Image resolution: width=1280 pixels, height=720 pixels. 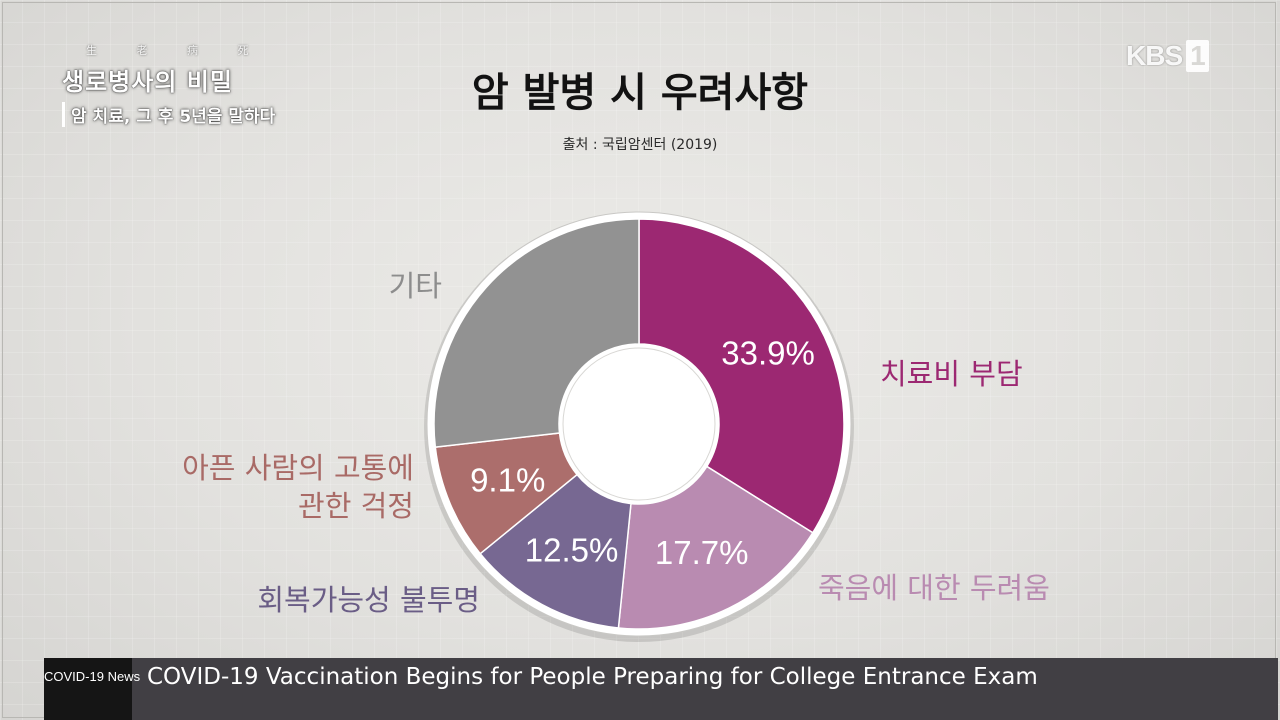 I want to click on program-hanja: 生 老 病 死, so click(x=176, y=50).